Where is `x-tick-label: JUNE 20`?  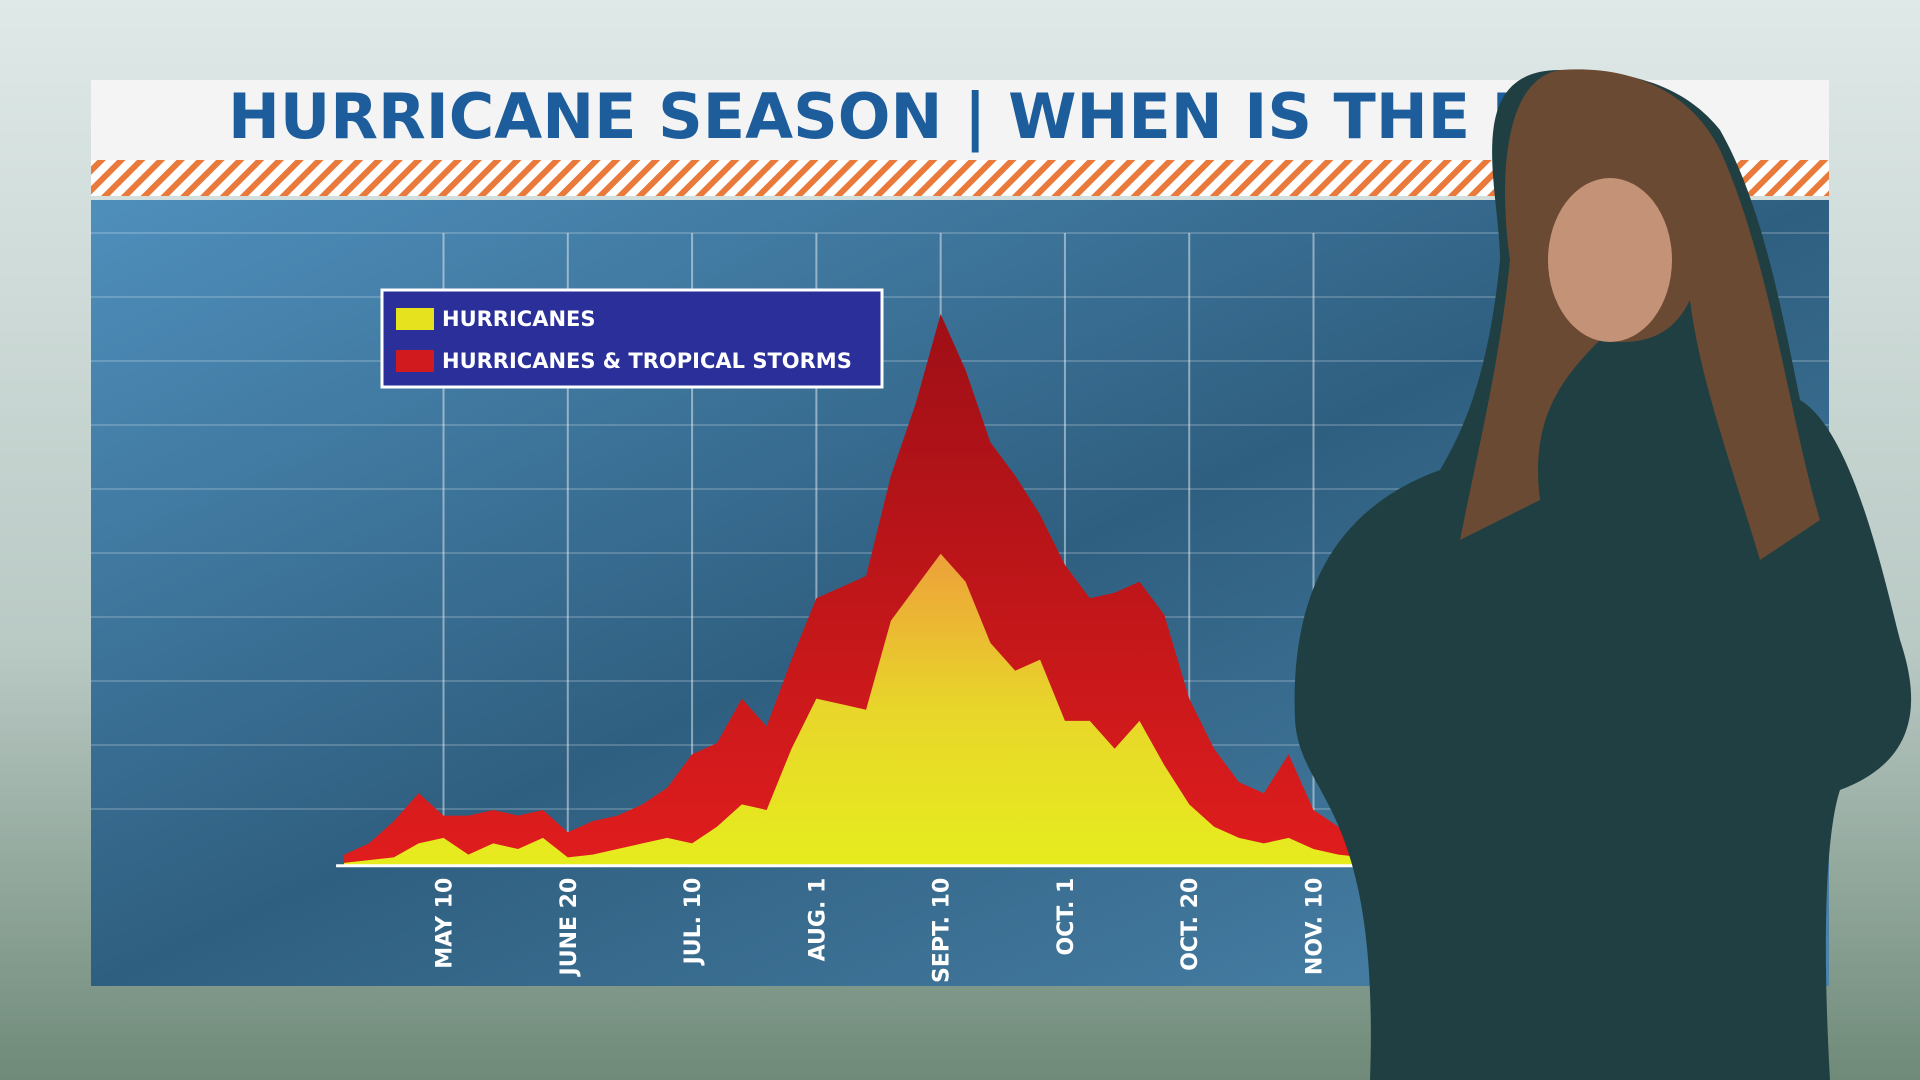
x-tick-label: JUNE 20 is located at coordinates (569, 928).